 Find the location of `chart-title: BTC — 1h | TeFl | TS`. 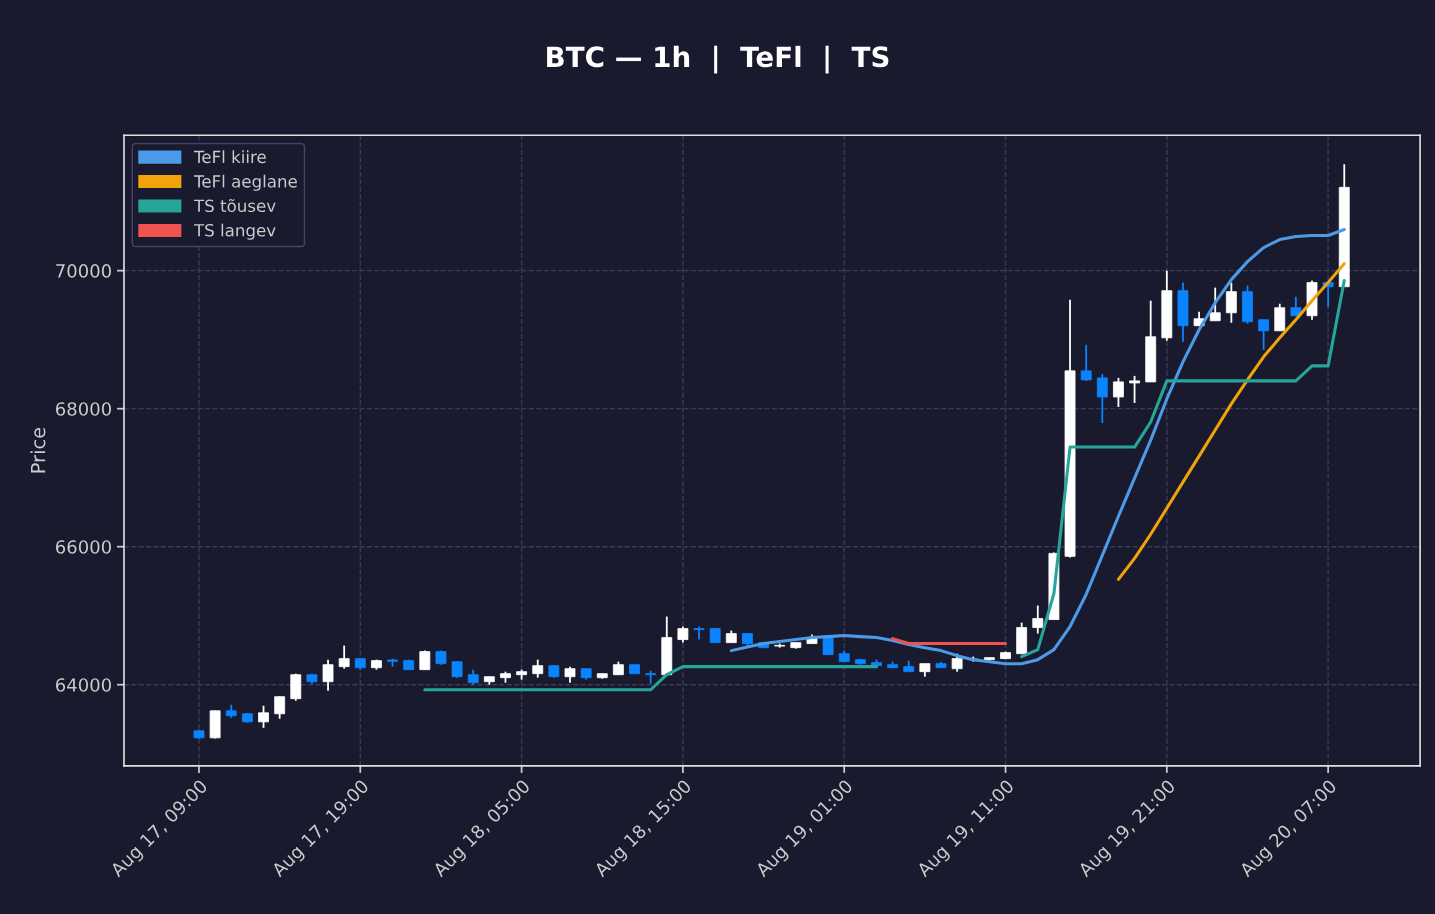

chart-title: BTC — 1h | TeFl | TS is located at coordinates (718, 59).